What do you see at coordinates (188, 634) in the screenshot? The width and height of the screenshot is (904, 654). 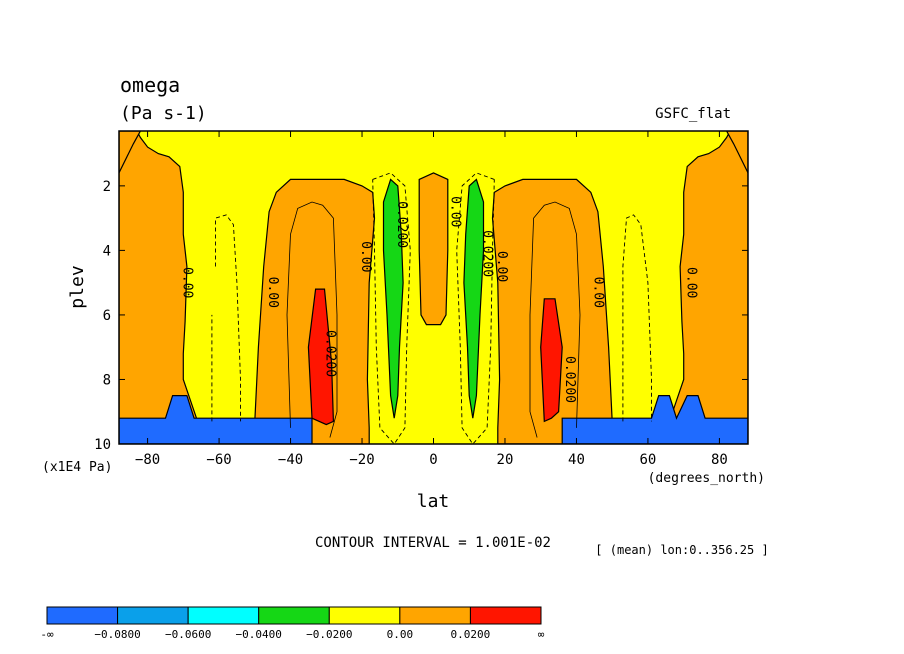 I see `colorbar-label: −0.0600` at bounding box center [188, 634].